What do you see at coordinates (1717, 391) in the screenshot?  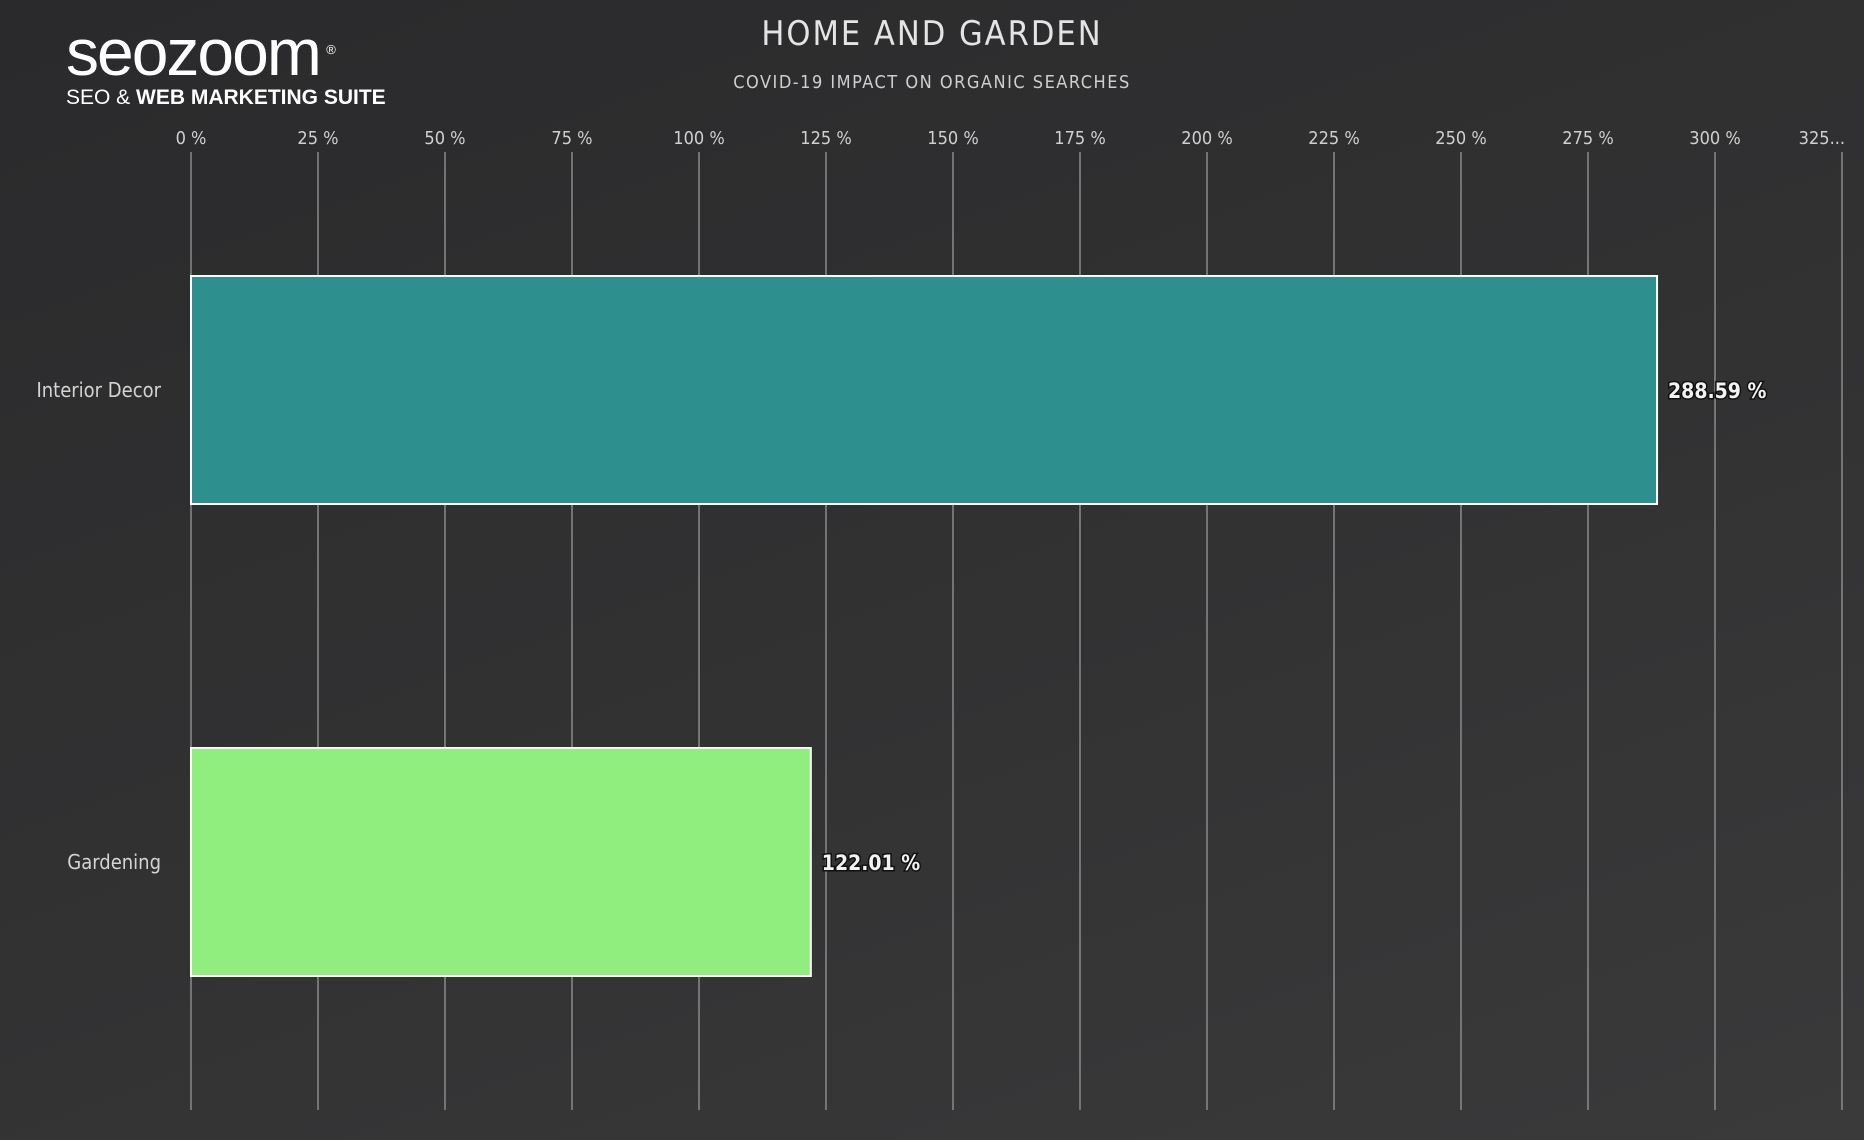 I see `data-label: 288.59 %` at bounding box center [1717, 391].